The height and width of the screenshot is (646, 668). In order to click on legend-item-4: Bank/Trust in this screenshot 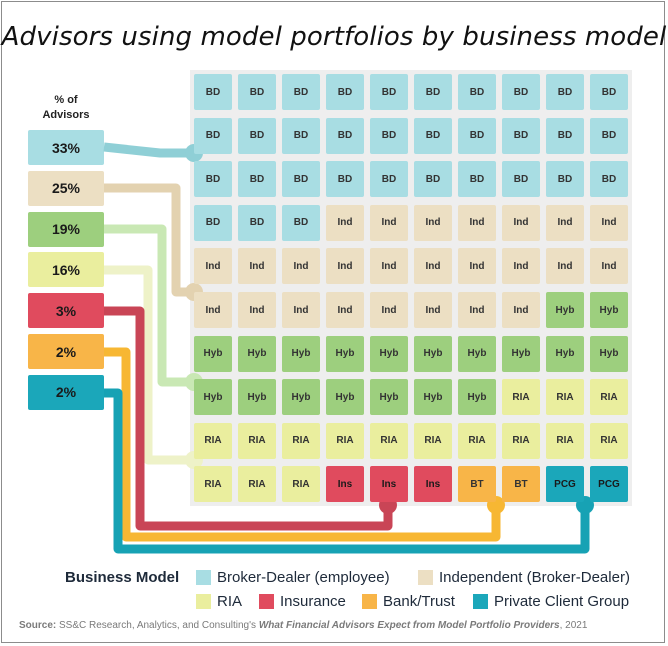, I will do `click(408, 601)`.